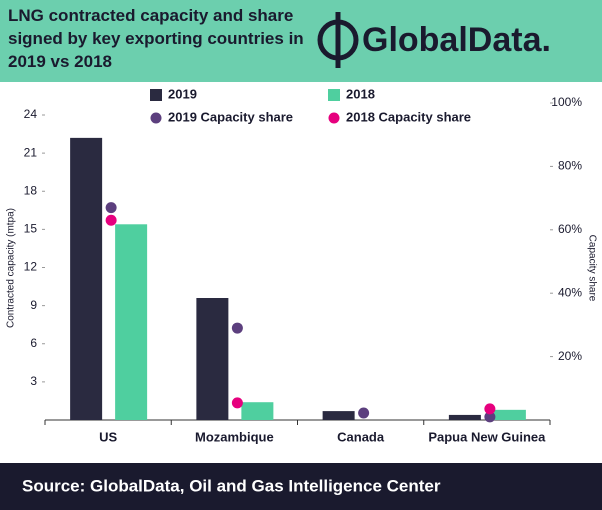  What do you see at coordinates (31, 267) in the screenshot?
I see `y-tick-label: 12` at bounding box center [31, 267].